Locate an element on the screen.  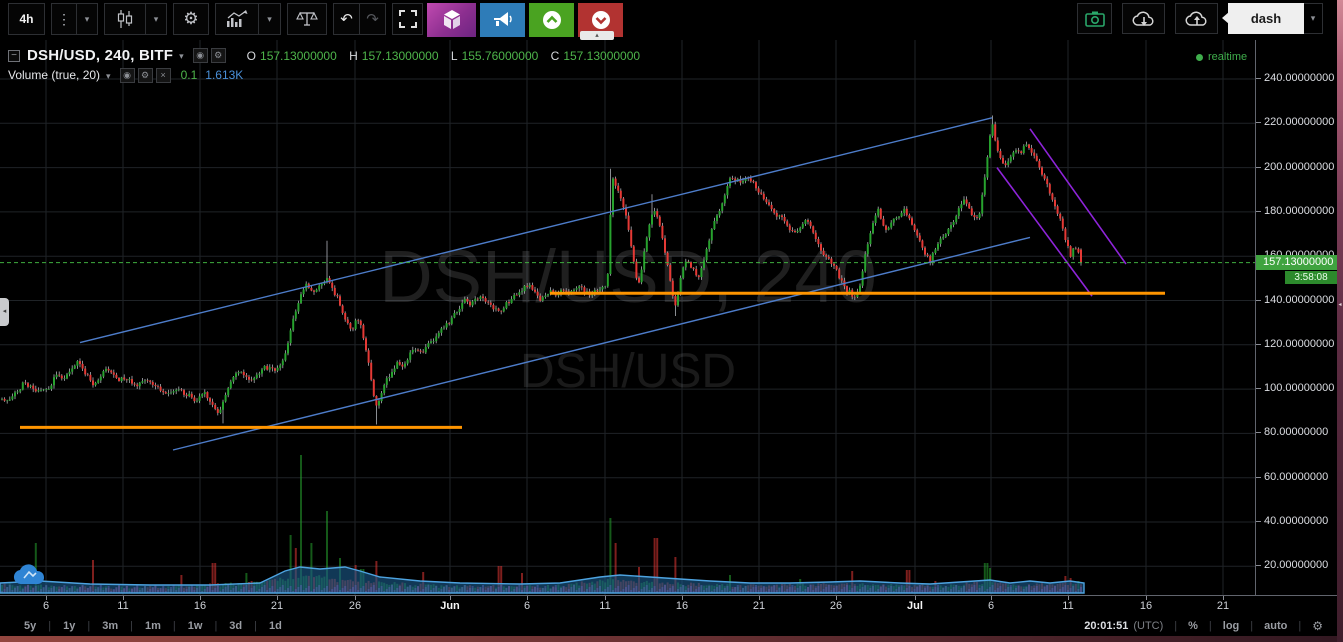
candlestick-icon is located at coordinates (125, 19).